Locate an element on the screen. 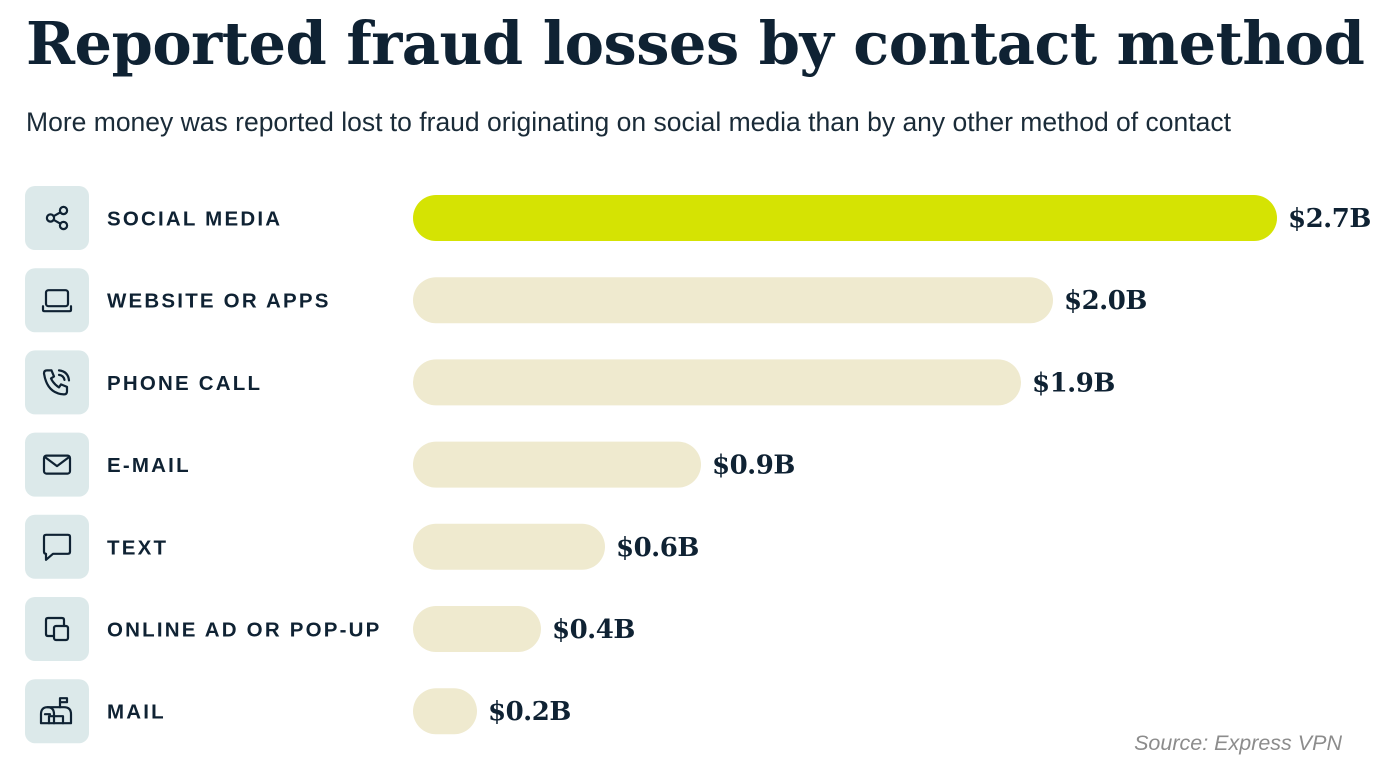 The height and width of the screenshot is (773, 1400). source-note: Source: Express VPN is located at coordinates (1238, 743).